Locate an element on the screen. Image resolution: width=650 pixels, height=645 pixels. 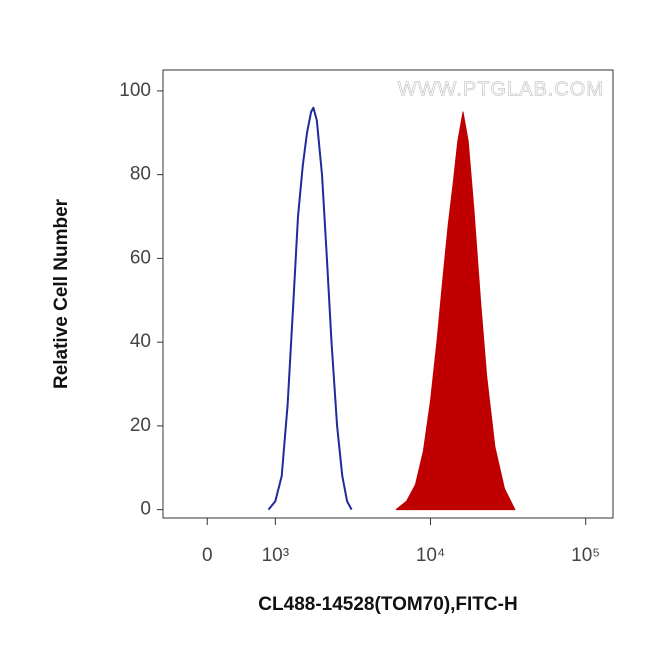
watermark: WWW.PTGLAB.COM is located at coordinates (501, 89).